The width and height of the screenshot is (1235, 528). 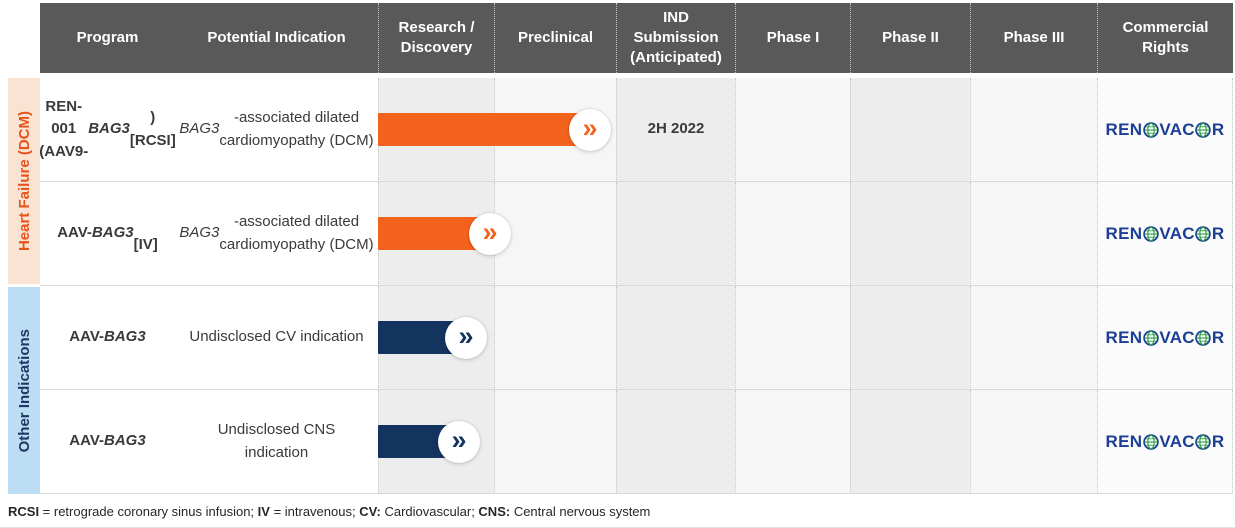 What do you see at coordinates (555, 38) in the screenshot?
I see `column-header-preclinical: Preclinical` at bounding box center [555, 38].